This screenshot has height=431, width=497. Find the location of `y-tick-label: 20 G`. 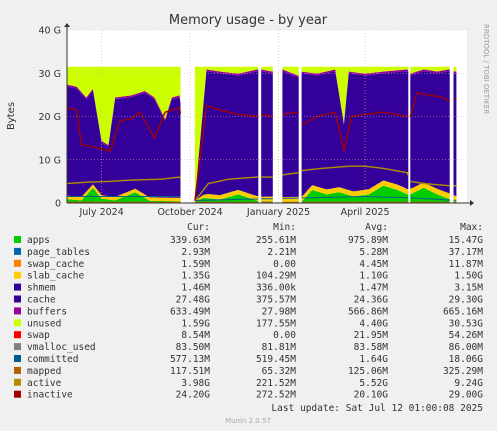

y-tick-label: 20 G is located at coordinates (50, 117).